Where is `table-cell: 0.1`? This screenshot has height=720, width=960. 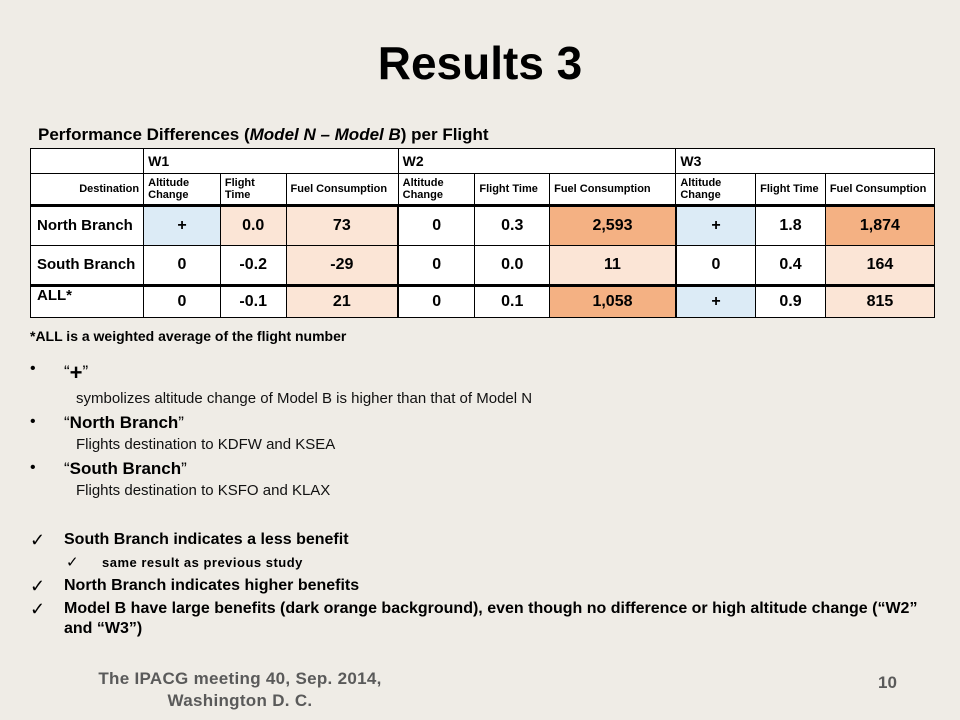
table-cell: 0.1 is located at coordinates (512, 301).